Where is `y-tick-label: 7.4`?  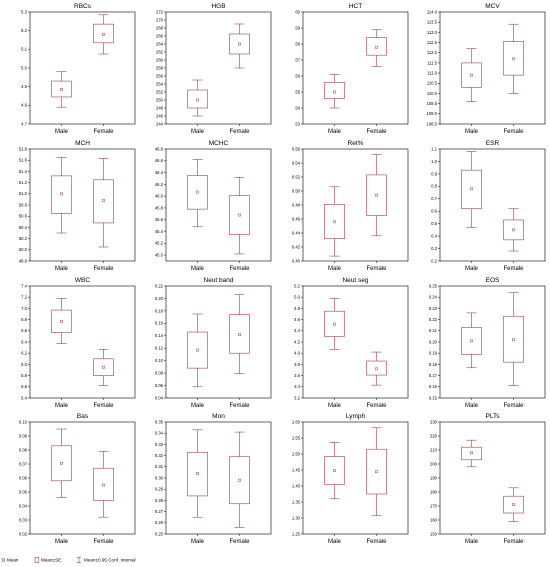
y-tick-label: 7.4 is located at coordinates (24, 285).